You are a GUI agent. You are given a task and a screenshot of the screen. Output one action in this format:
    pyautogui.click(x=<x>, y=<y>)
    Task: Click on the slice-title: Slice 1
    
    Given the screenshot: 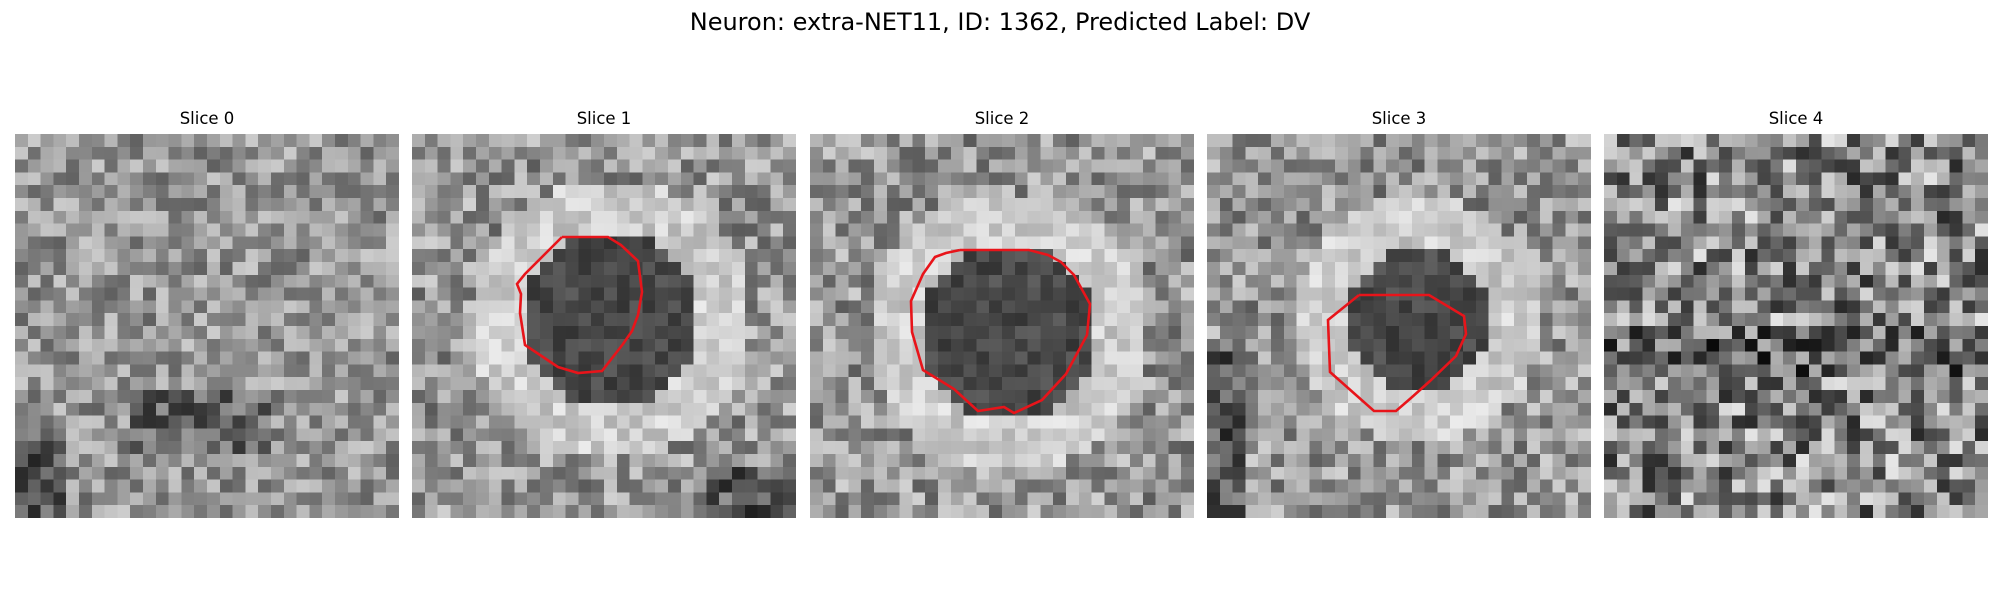 What is the action you would take?
    pyautogui.click(x=604, y=118)
    